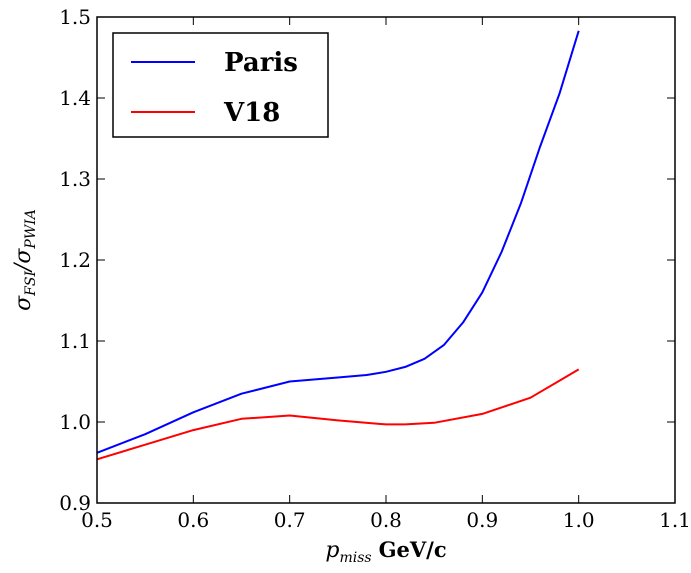  Describe the element at coordinates (75, 17) in the screenshot. I see `y-tick-label: 1.5` at that location.